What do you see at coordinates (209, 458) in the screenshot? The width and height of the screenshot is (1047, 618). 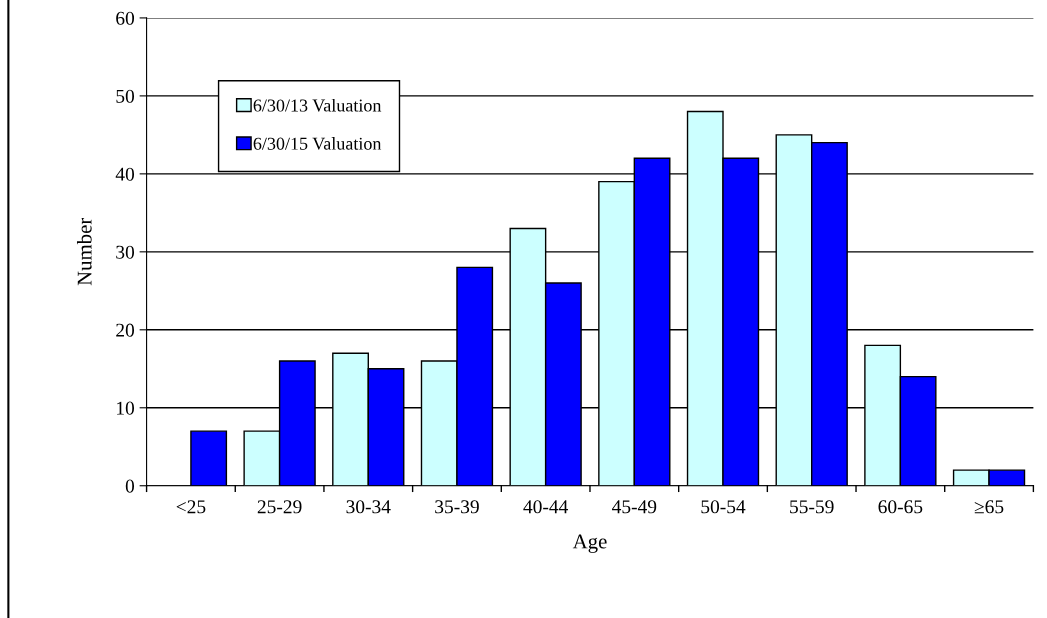 I see `bar` at bounding box center [209, 458].